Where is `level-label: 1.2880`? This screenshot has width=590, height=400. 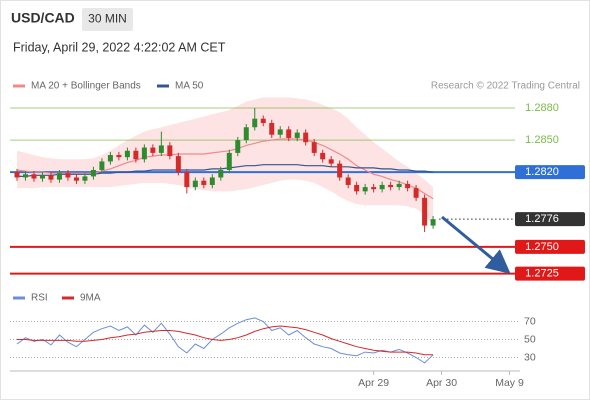
level-label: 1.2880 is located at coordinates (542, 108).